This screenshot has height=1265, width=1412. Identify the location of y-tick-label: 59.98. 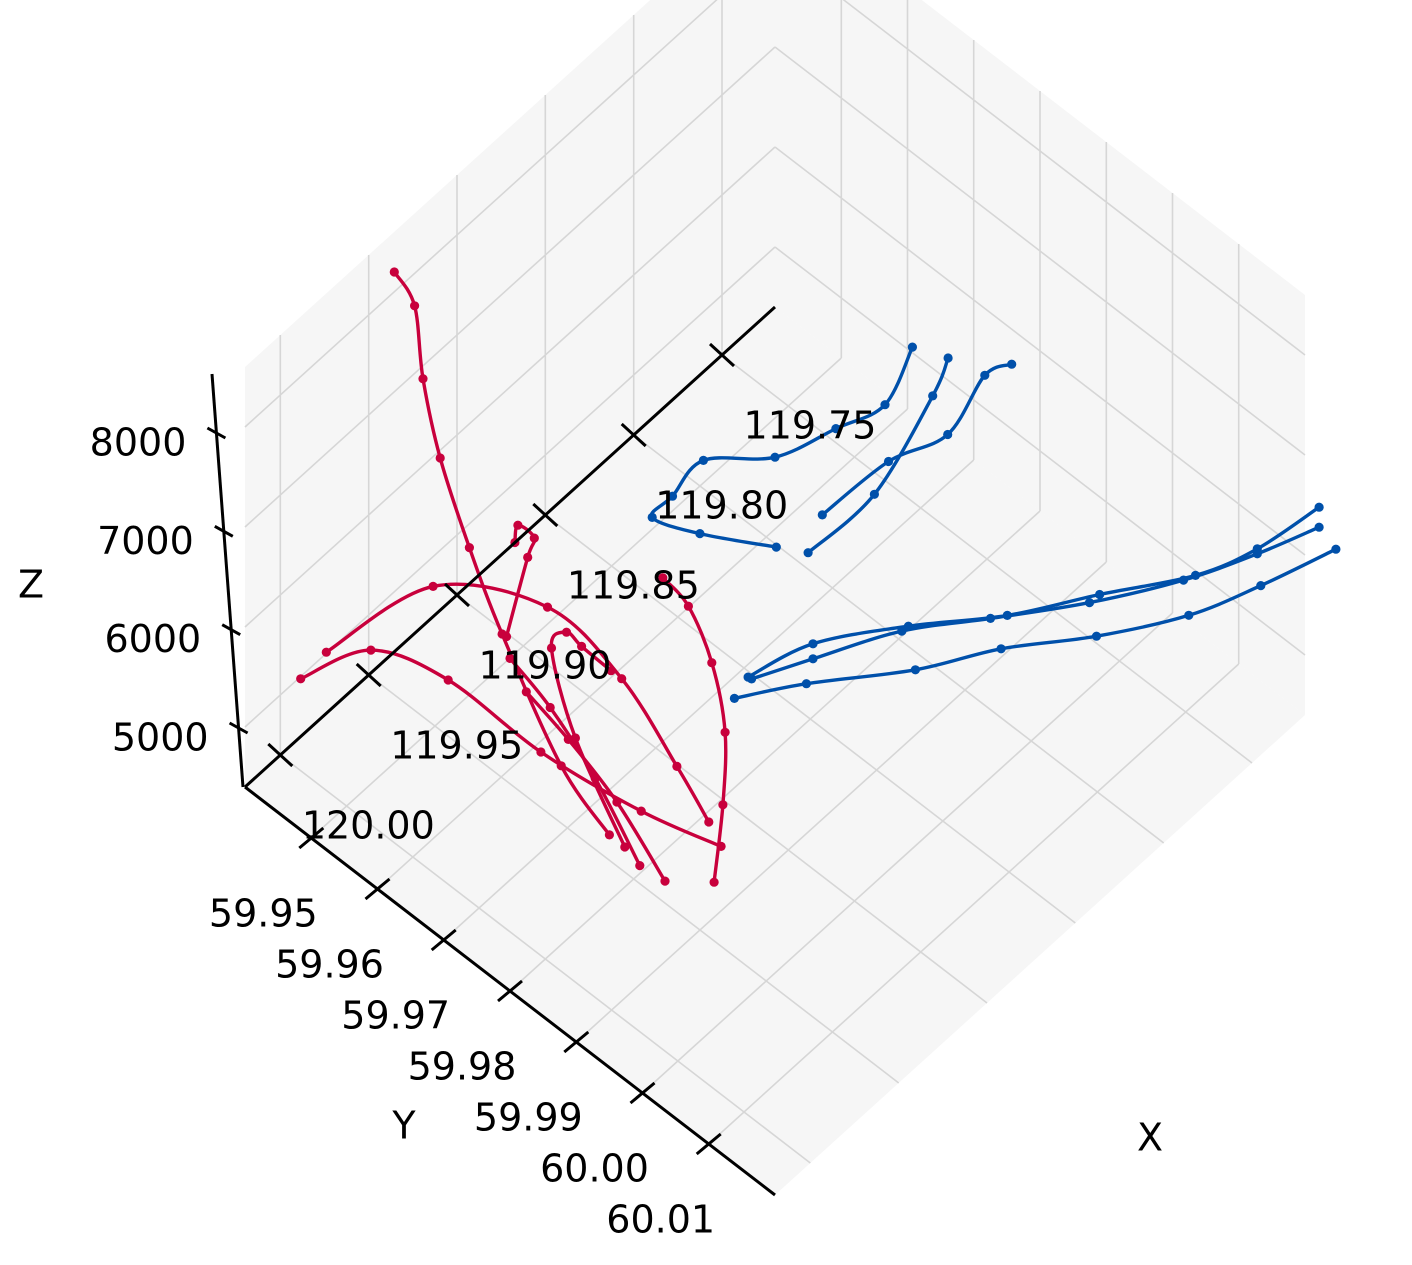
(462, 1067).